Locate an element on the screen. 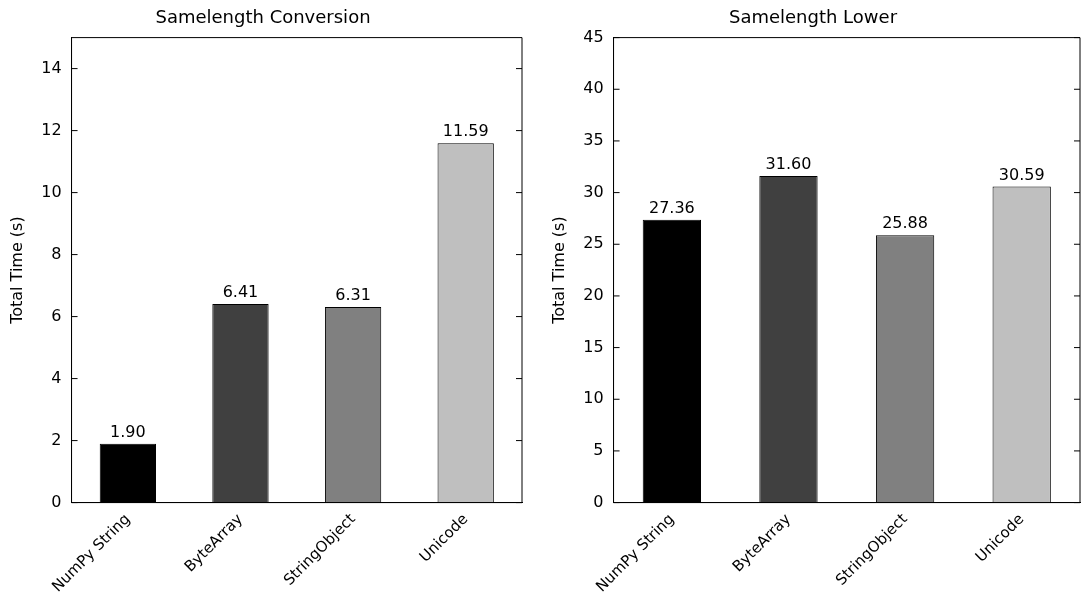 Image resolution: width=1084 pixels, height=608 pixels. data-label: 1.90 is located at coordinates (128, 431).